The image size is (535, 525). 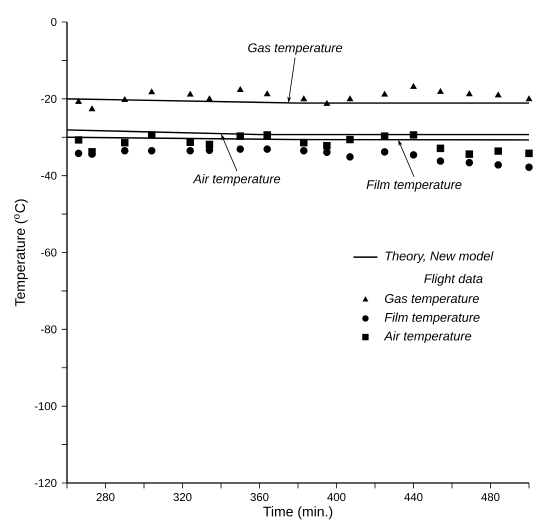 What do you see at coordinates (49, 329) in the screenshot?
I see `y-tick-label: -80` at bounding box center [49, 329].